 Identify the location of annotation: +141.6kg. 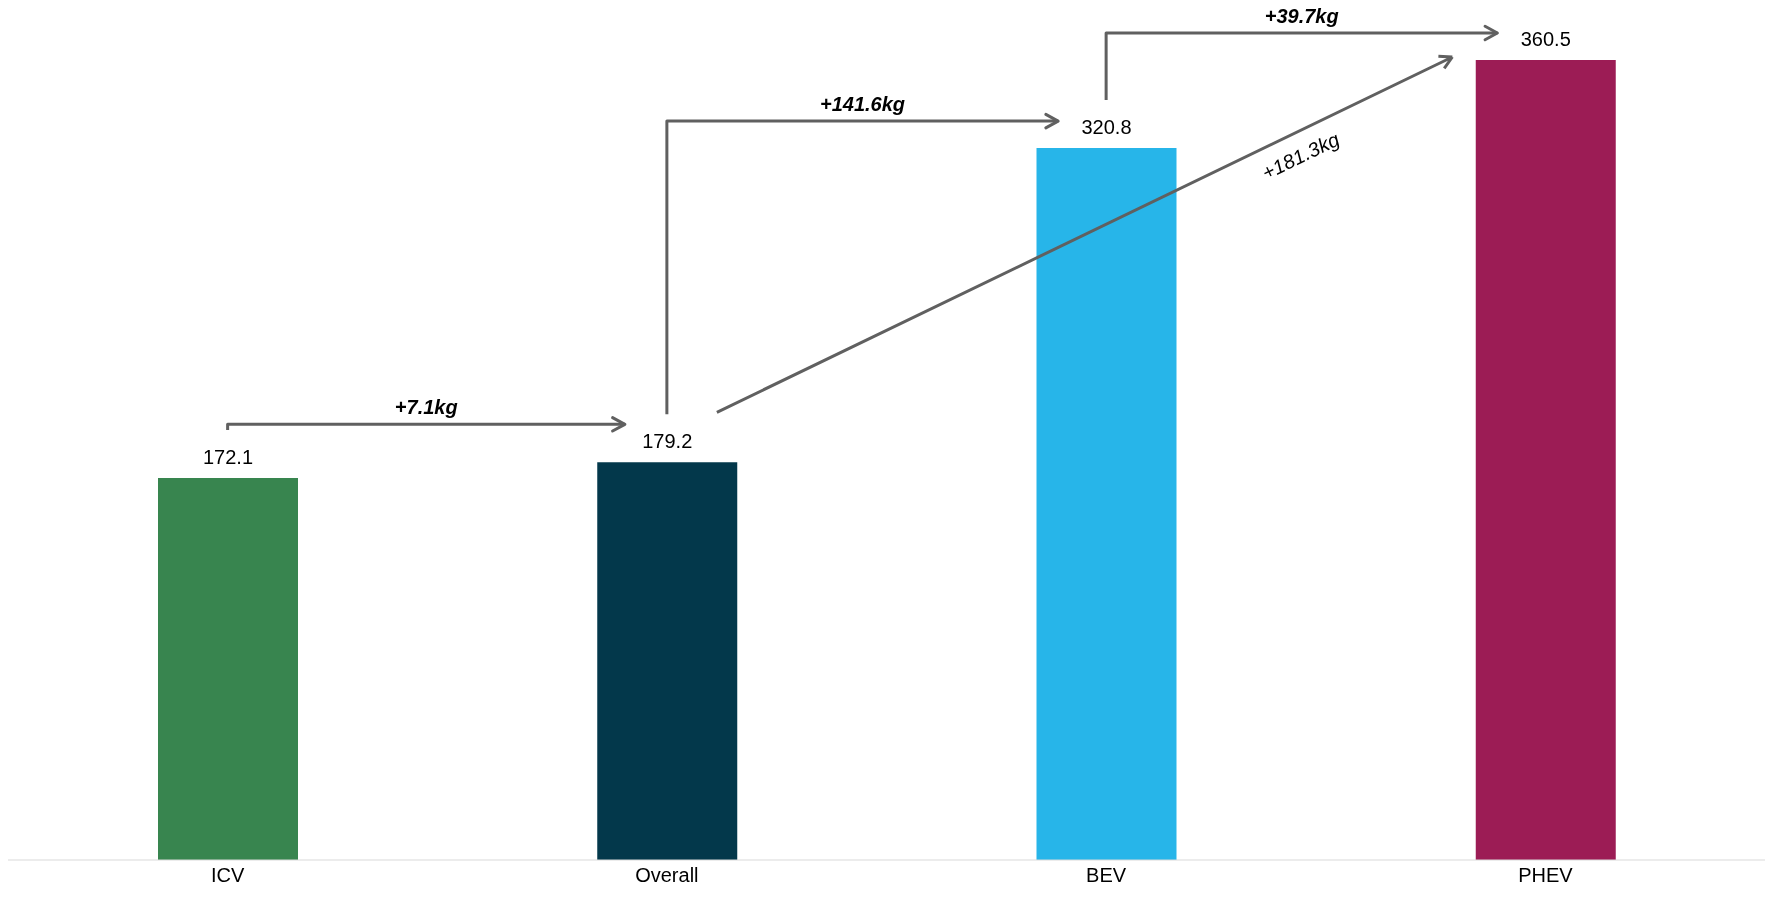
(862, 104).